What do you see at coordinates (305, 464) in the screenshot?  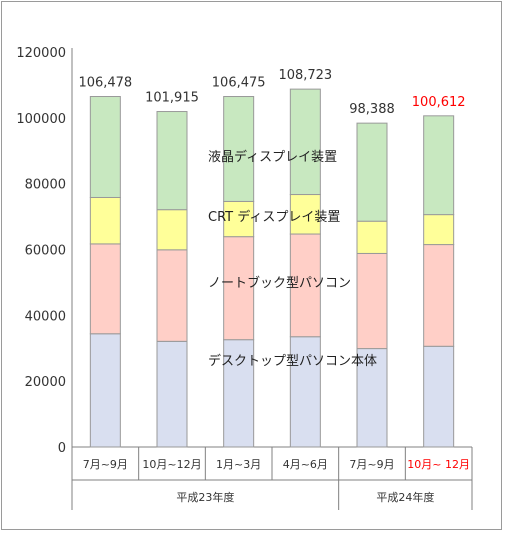 I see `x-tick-label: 4月~6月` at bounding box center [305, 464].